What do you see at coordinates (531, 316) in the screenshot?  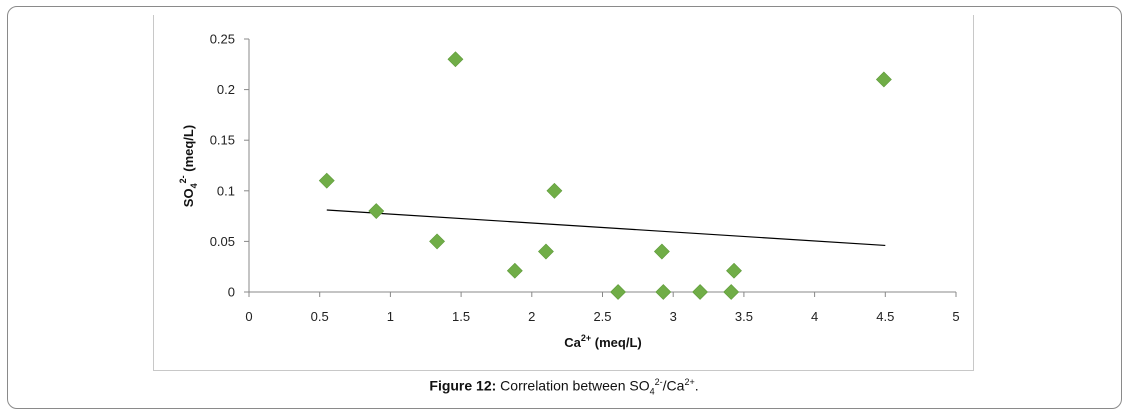 I see `x-tick-label: 2` at bounding box center [531, 316].